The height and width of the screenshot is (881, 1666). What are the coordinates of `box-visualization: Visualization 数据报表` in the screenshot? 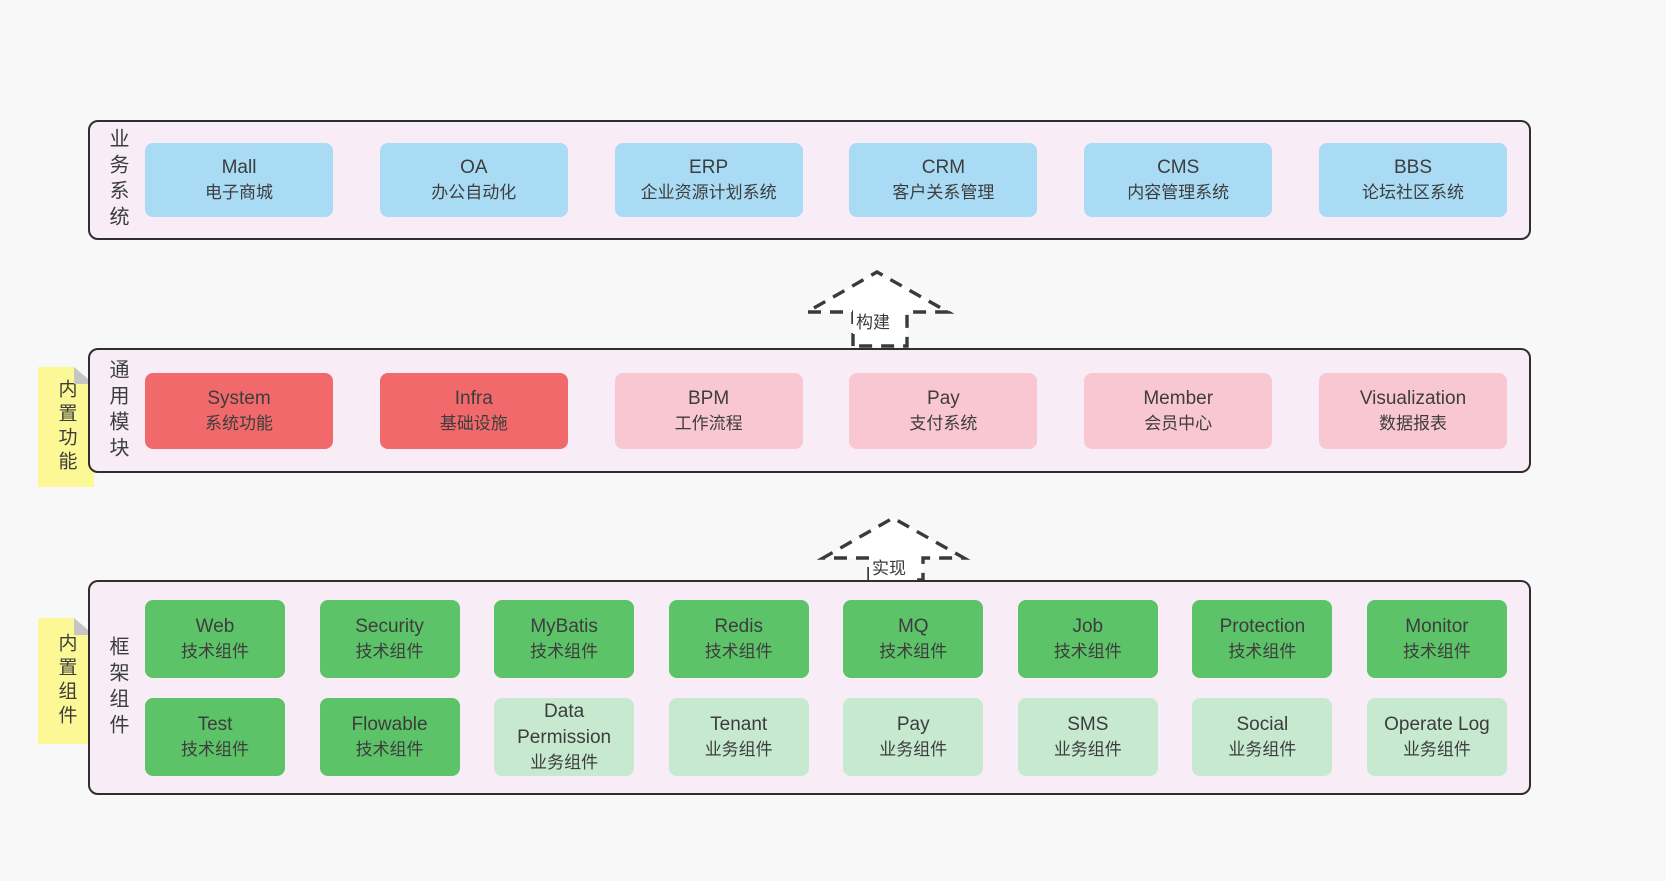 It's located at (1412, 410).